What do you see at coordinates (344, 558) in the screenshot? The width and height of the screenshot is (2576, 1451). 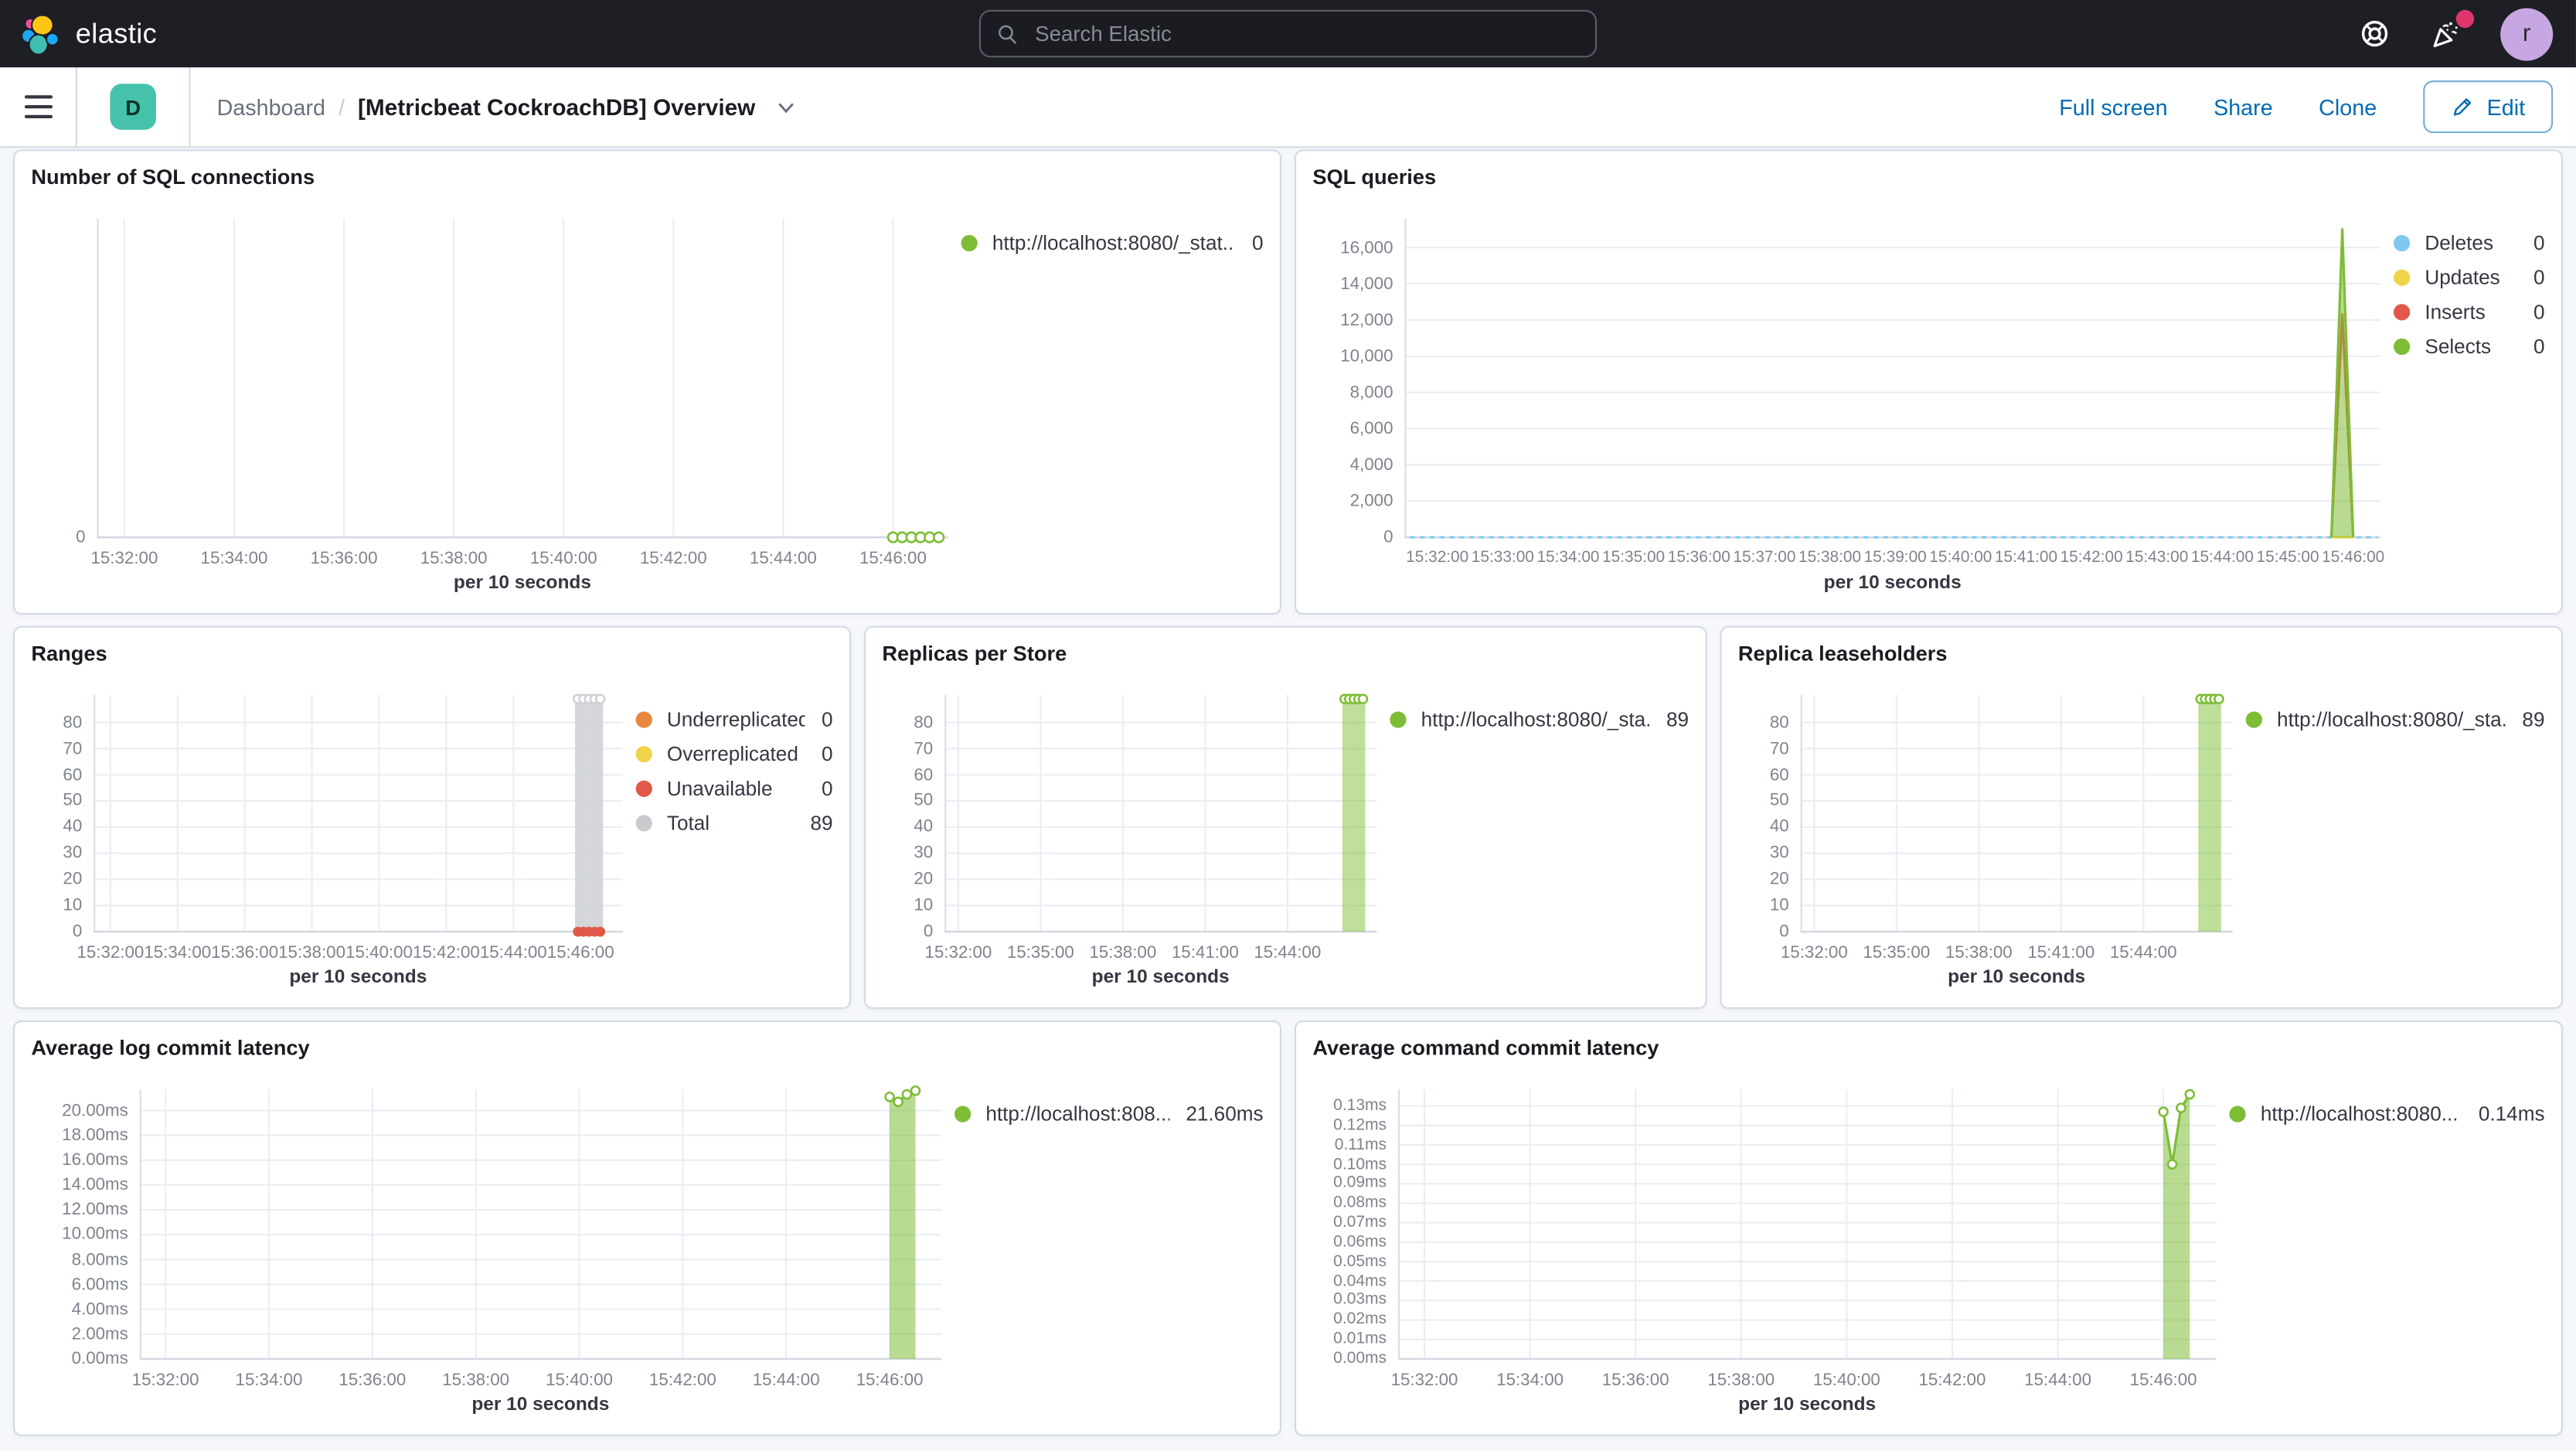 I see `x-axis-tick: 15:36:00` at bounding box center [344, 558].